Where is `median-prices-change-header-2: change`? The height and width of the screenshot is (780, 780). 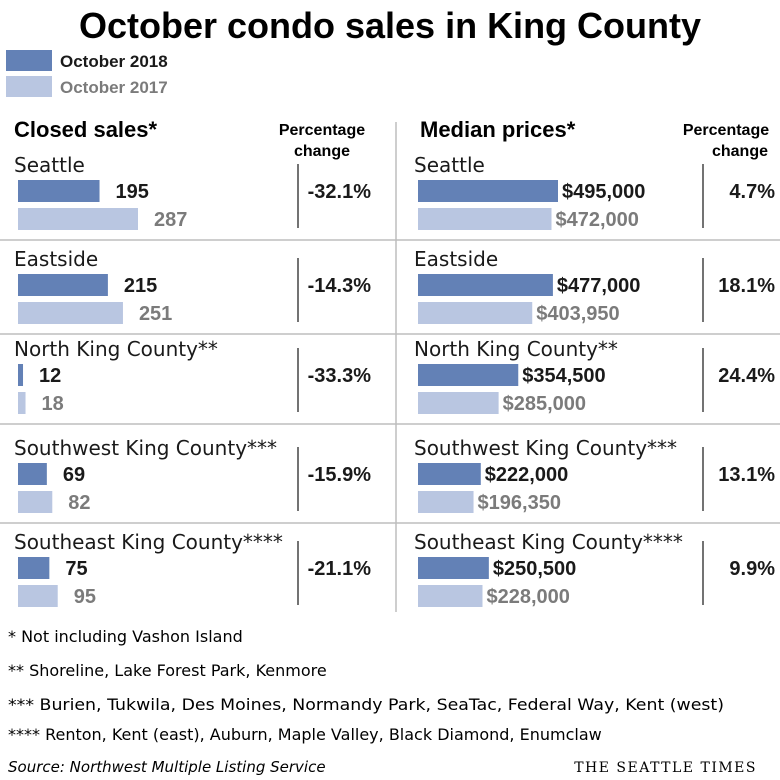 median-prices-change-header-2: change is located at coordinates (740, 151).